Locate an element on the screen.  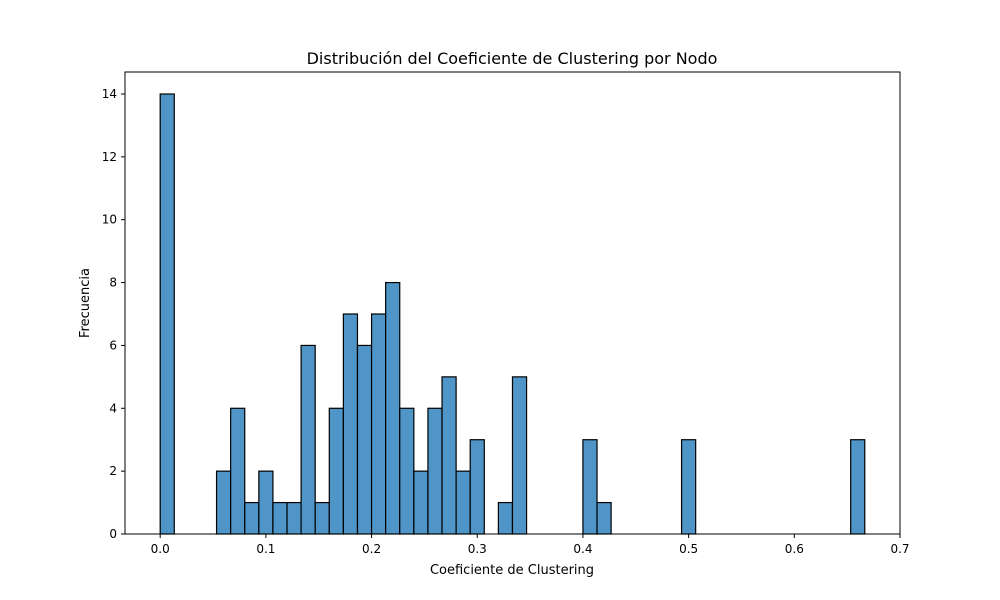
y-axis-label: Frecuencia is located at coordinates (85, 303).